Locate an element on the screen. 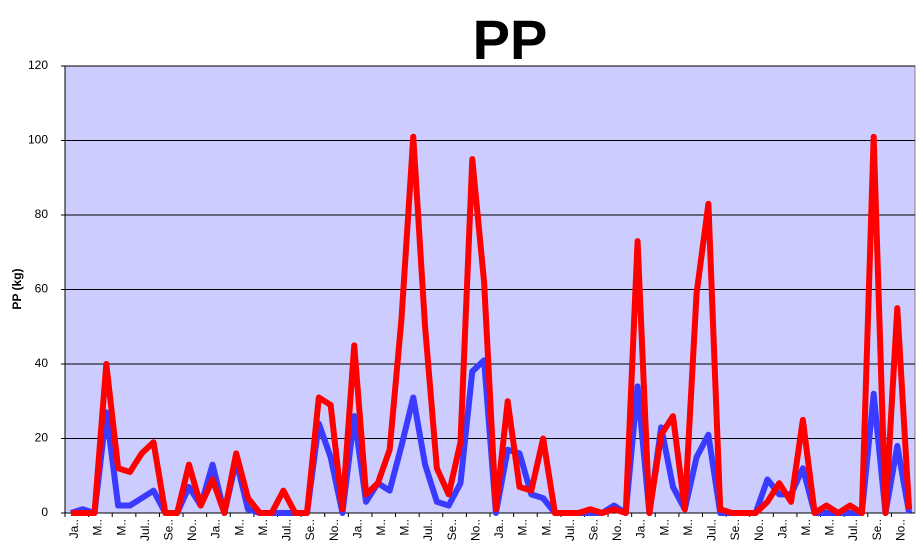 Image resolution: width=924 pixels, height=557 pixels. y-tick-label: 20 is located at coordinates (42, 438).